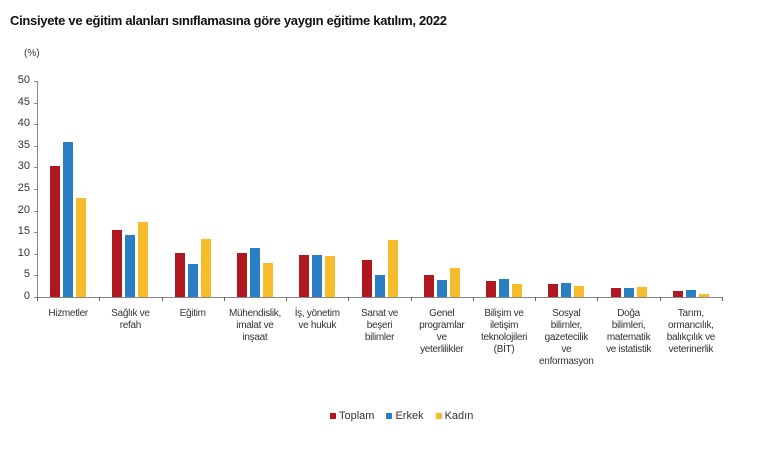 The image size is (760, 450). I want to click on x-category-label: Doğa bilimleri, matematik ve istatistik, so click(629, 332).